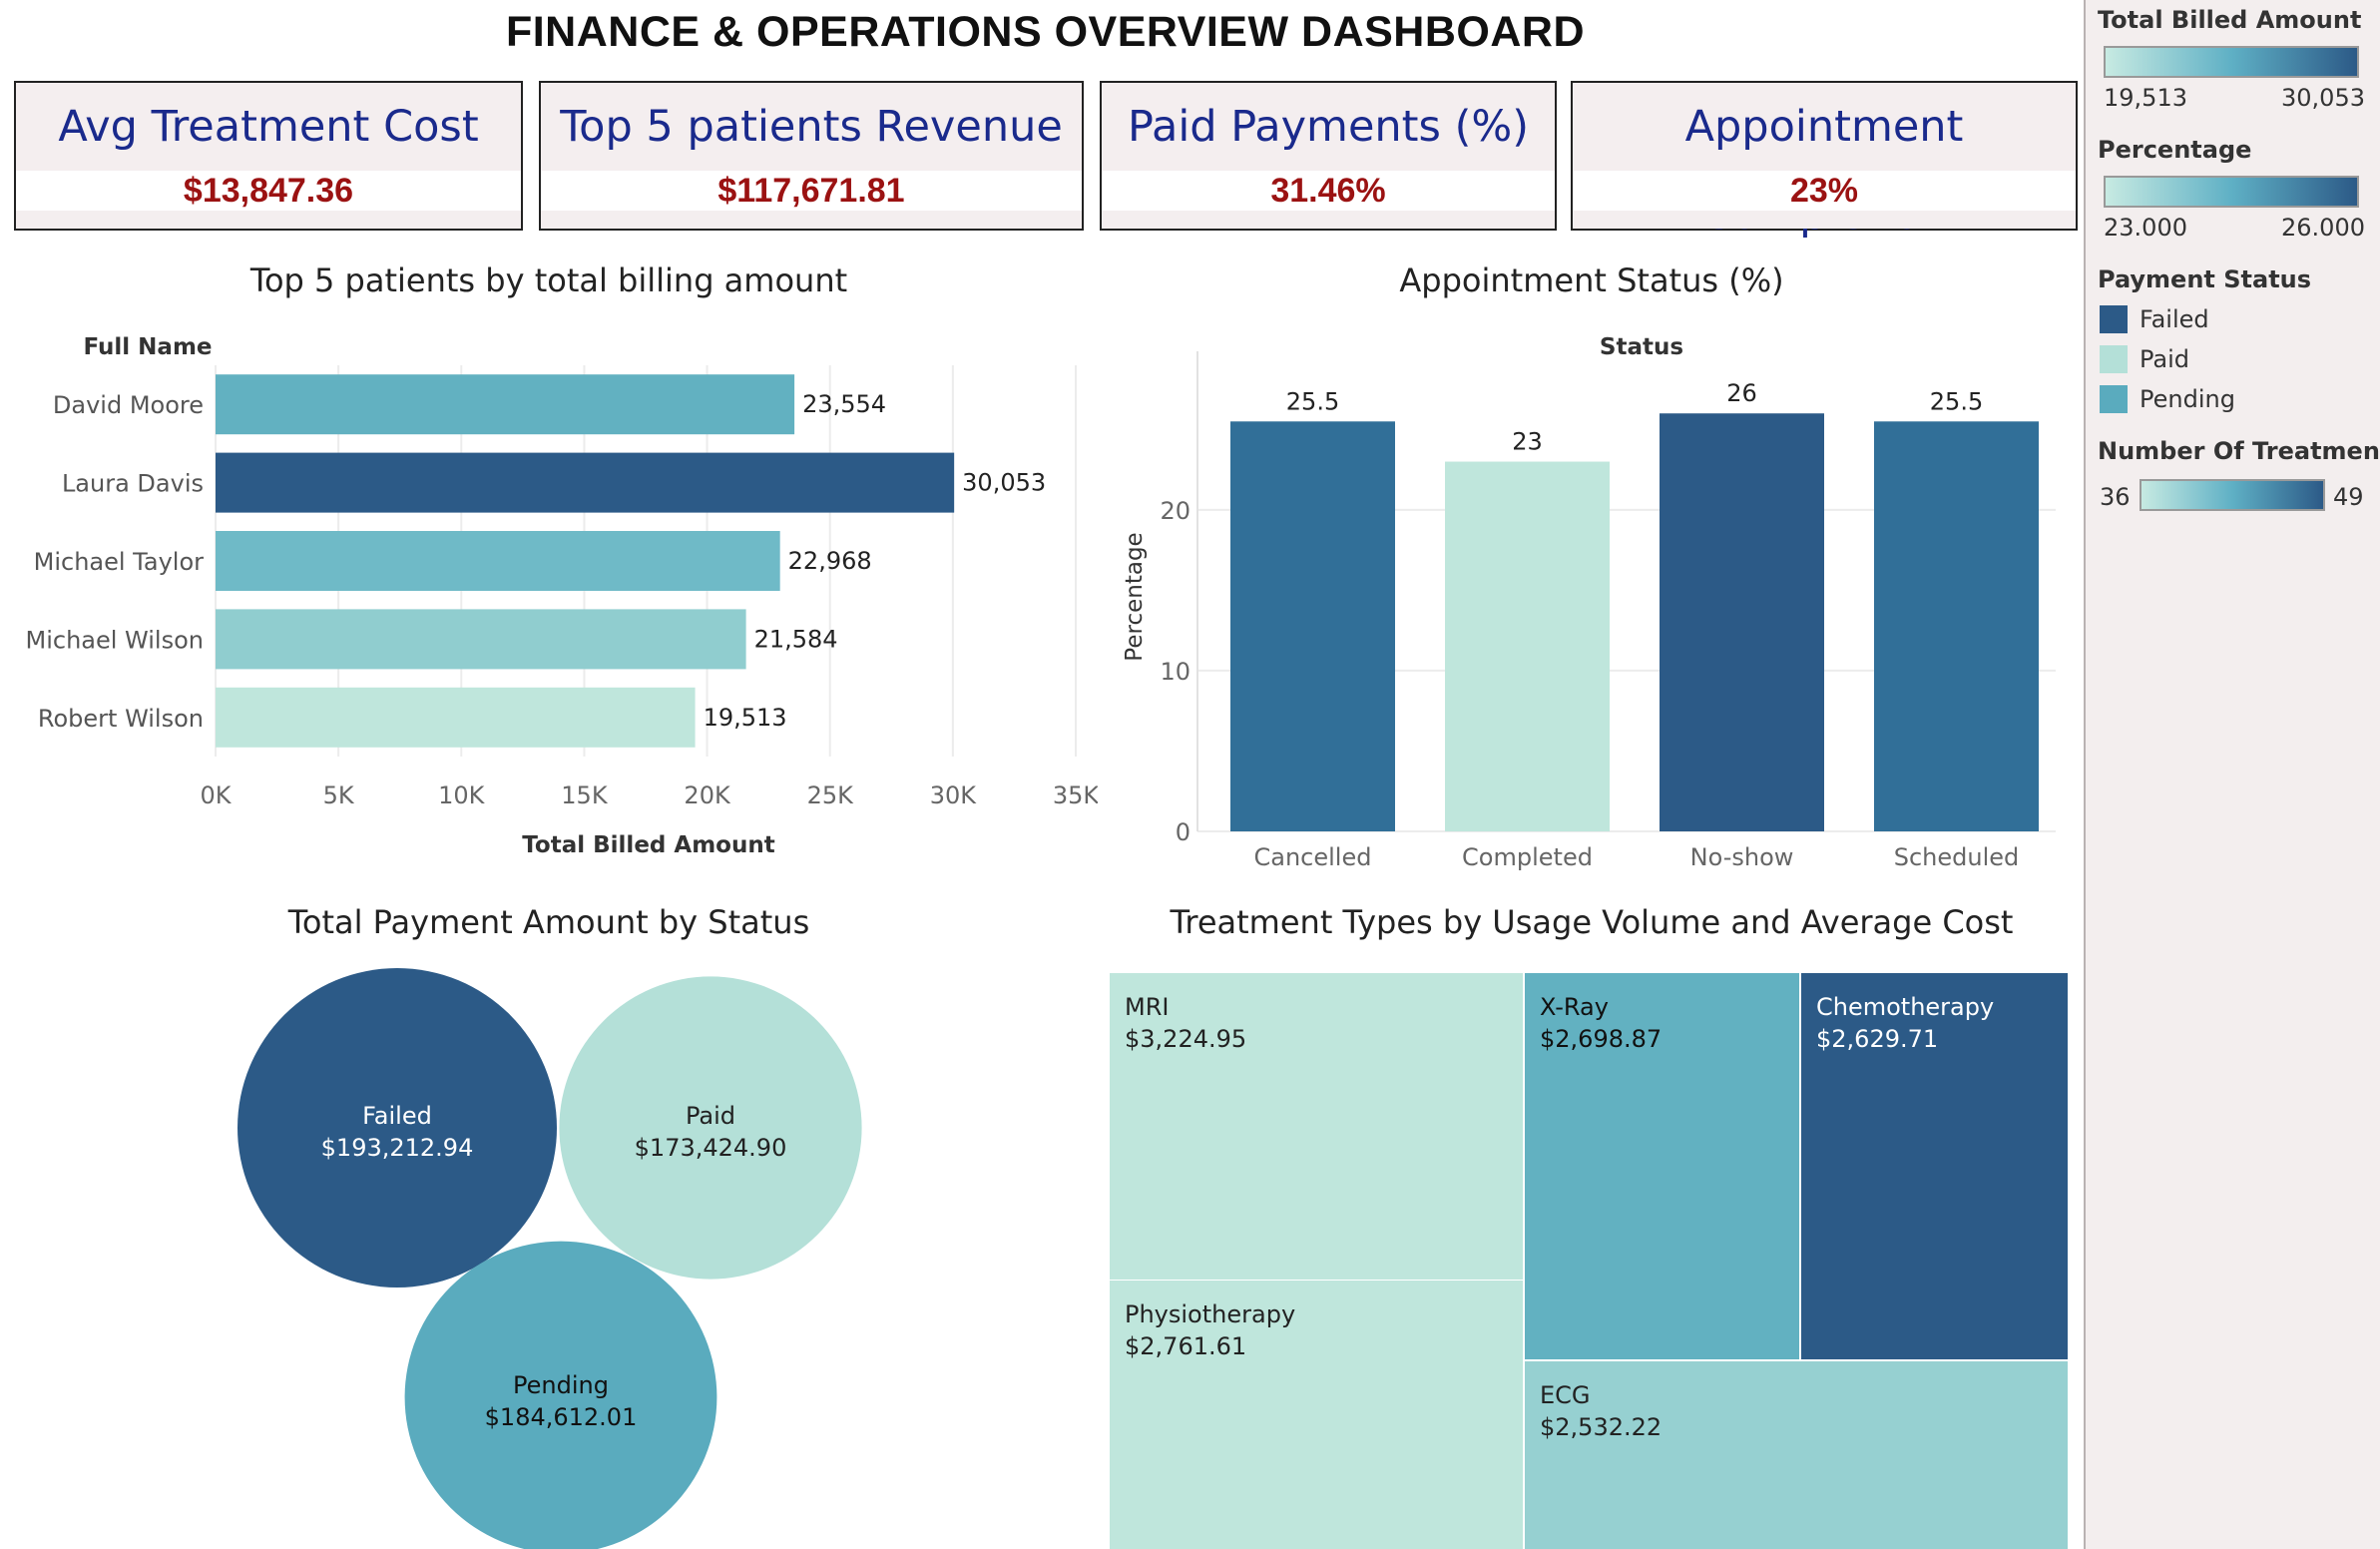 The width and height of the screenshot is (2380, 1549). What do you see at coordinates (1210, 1314) in the screenshot?
I see `treemap-label: Physiotherapy` at bounding box center [1210, 1314].